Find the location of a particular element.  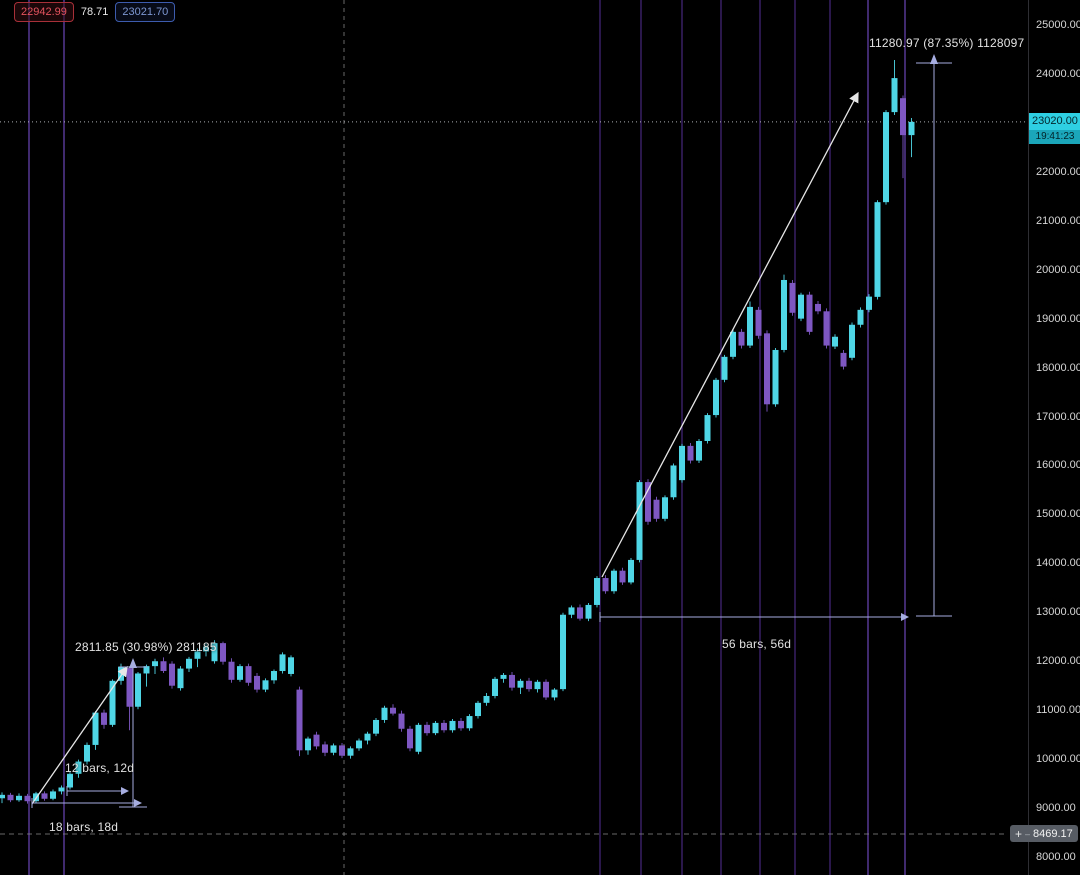

buy-button: 23021.70 is located at coordinates (145, 12).